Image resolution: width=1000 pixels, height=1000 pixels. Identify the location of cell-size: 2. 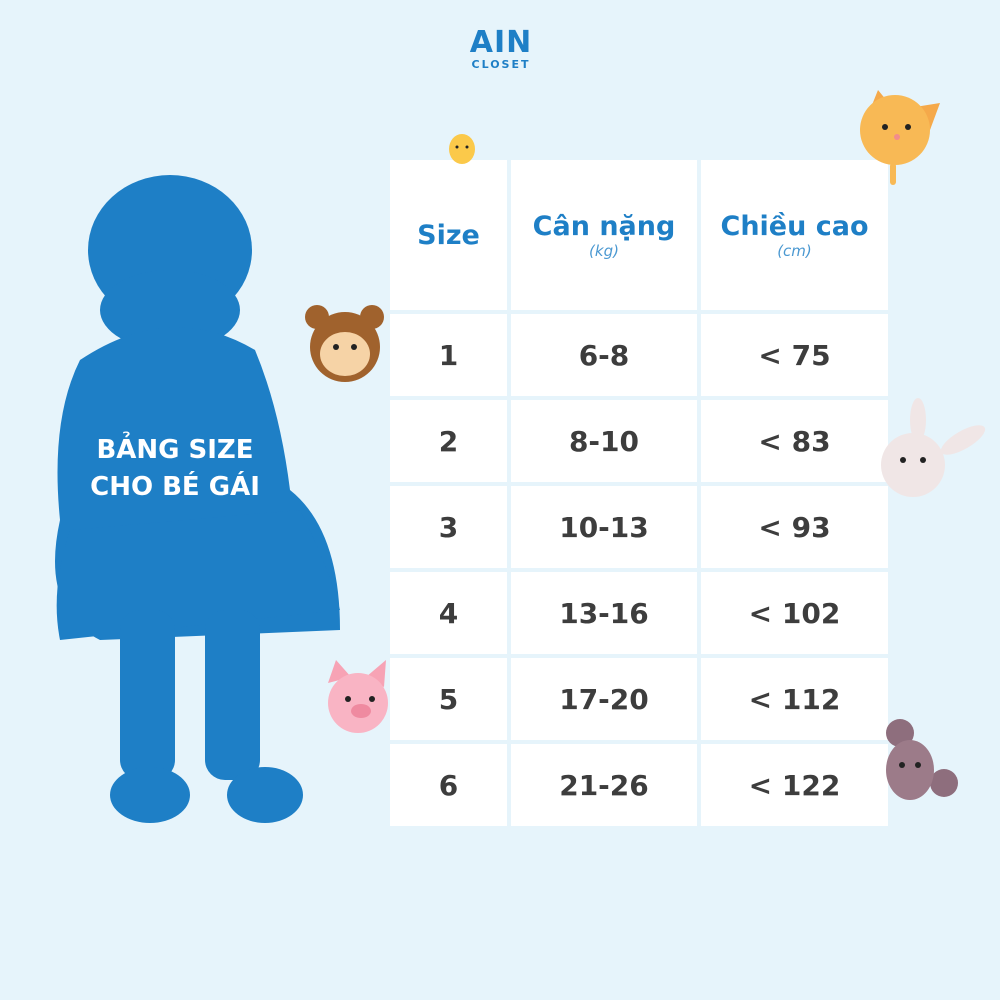
(448, 441).